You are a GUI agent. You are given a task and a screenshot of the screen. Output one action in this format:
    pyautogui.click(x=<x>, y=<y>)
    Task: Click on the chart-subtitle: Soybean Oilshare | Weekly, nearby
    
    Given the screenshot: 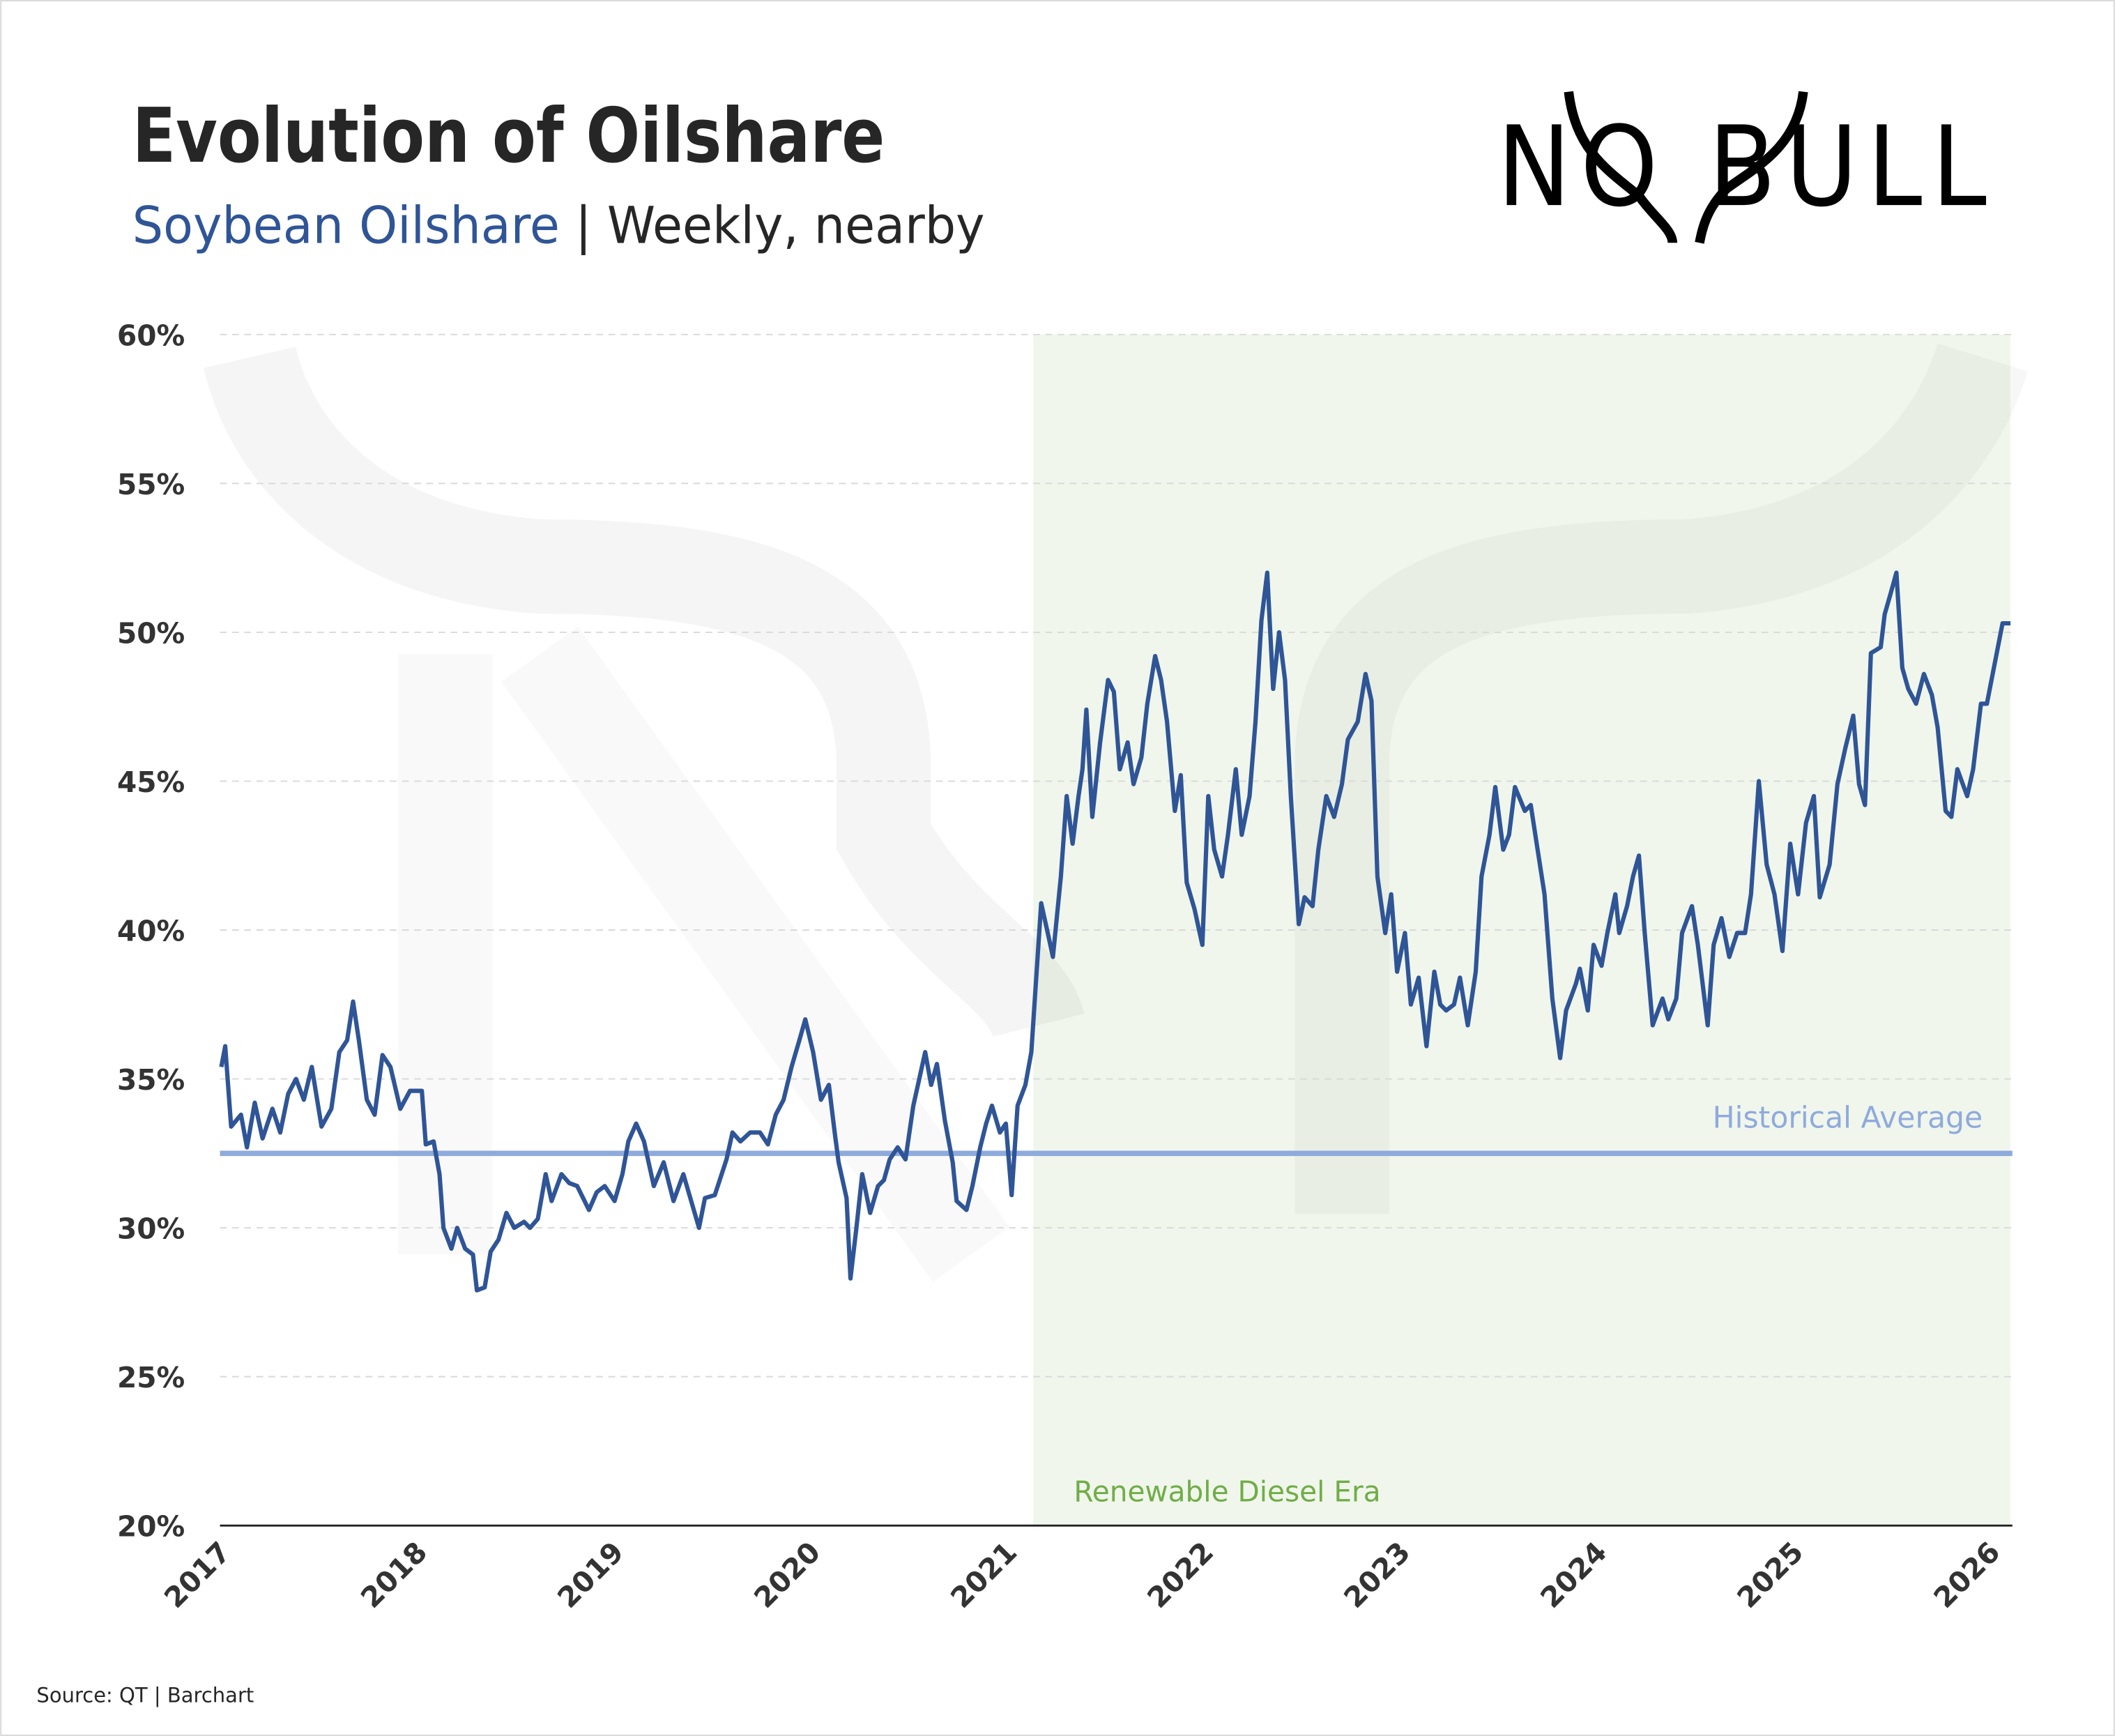 What is the action you would take?
    pyautogui.click(x=558, y=226)
    